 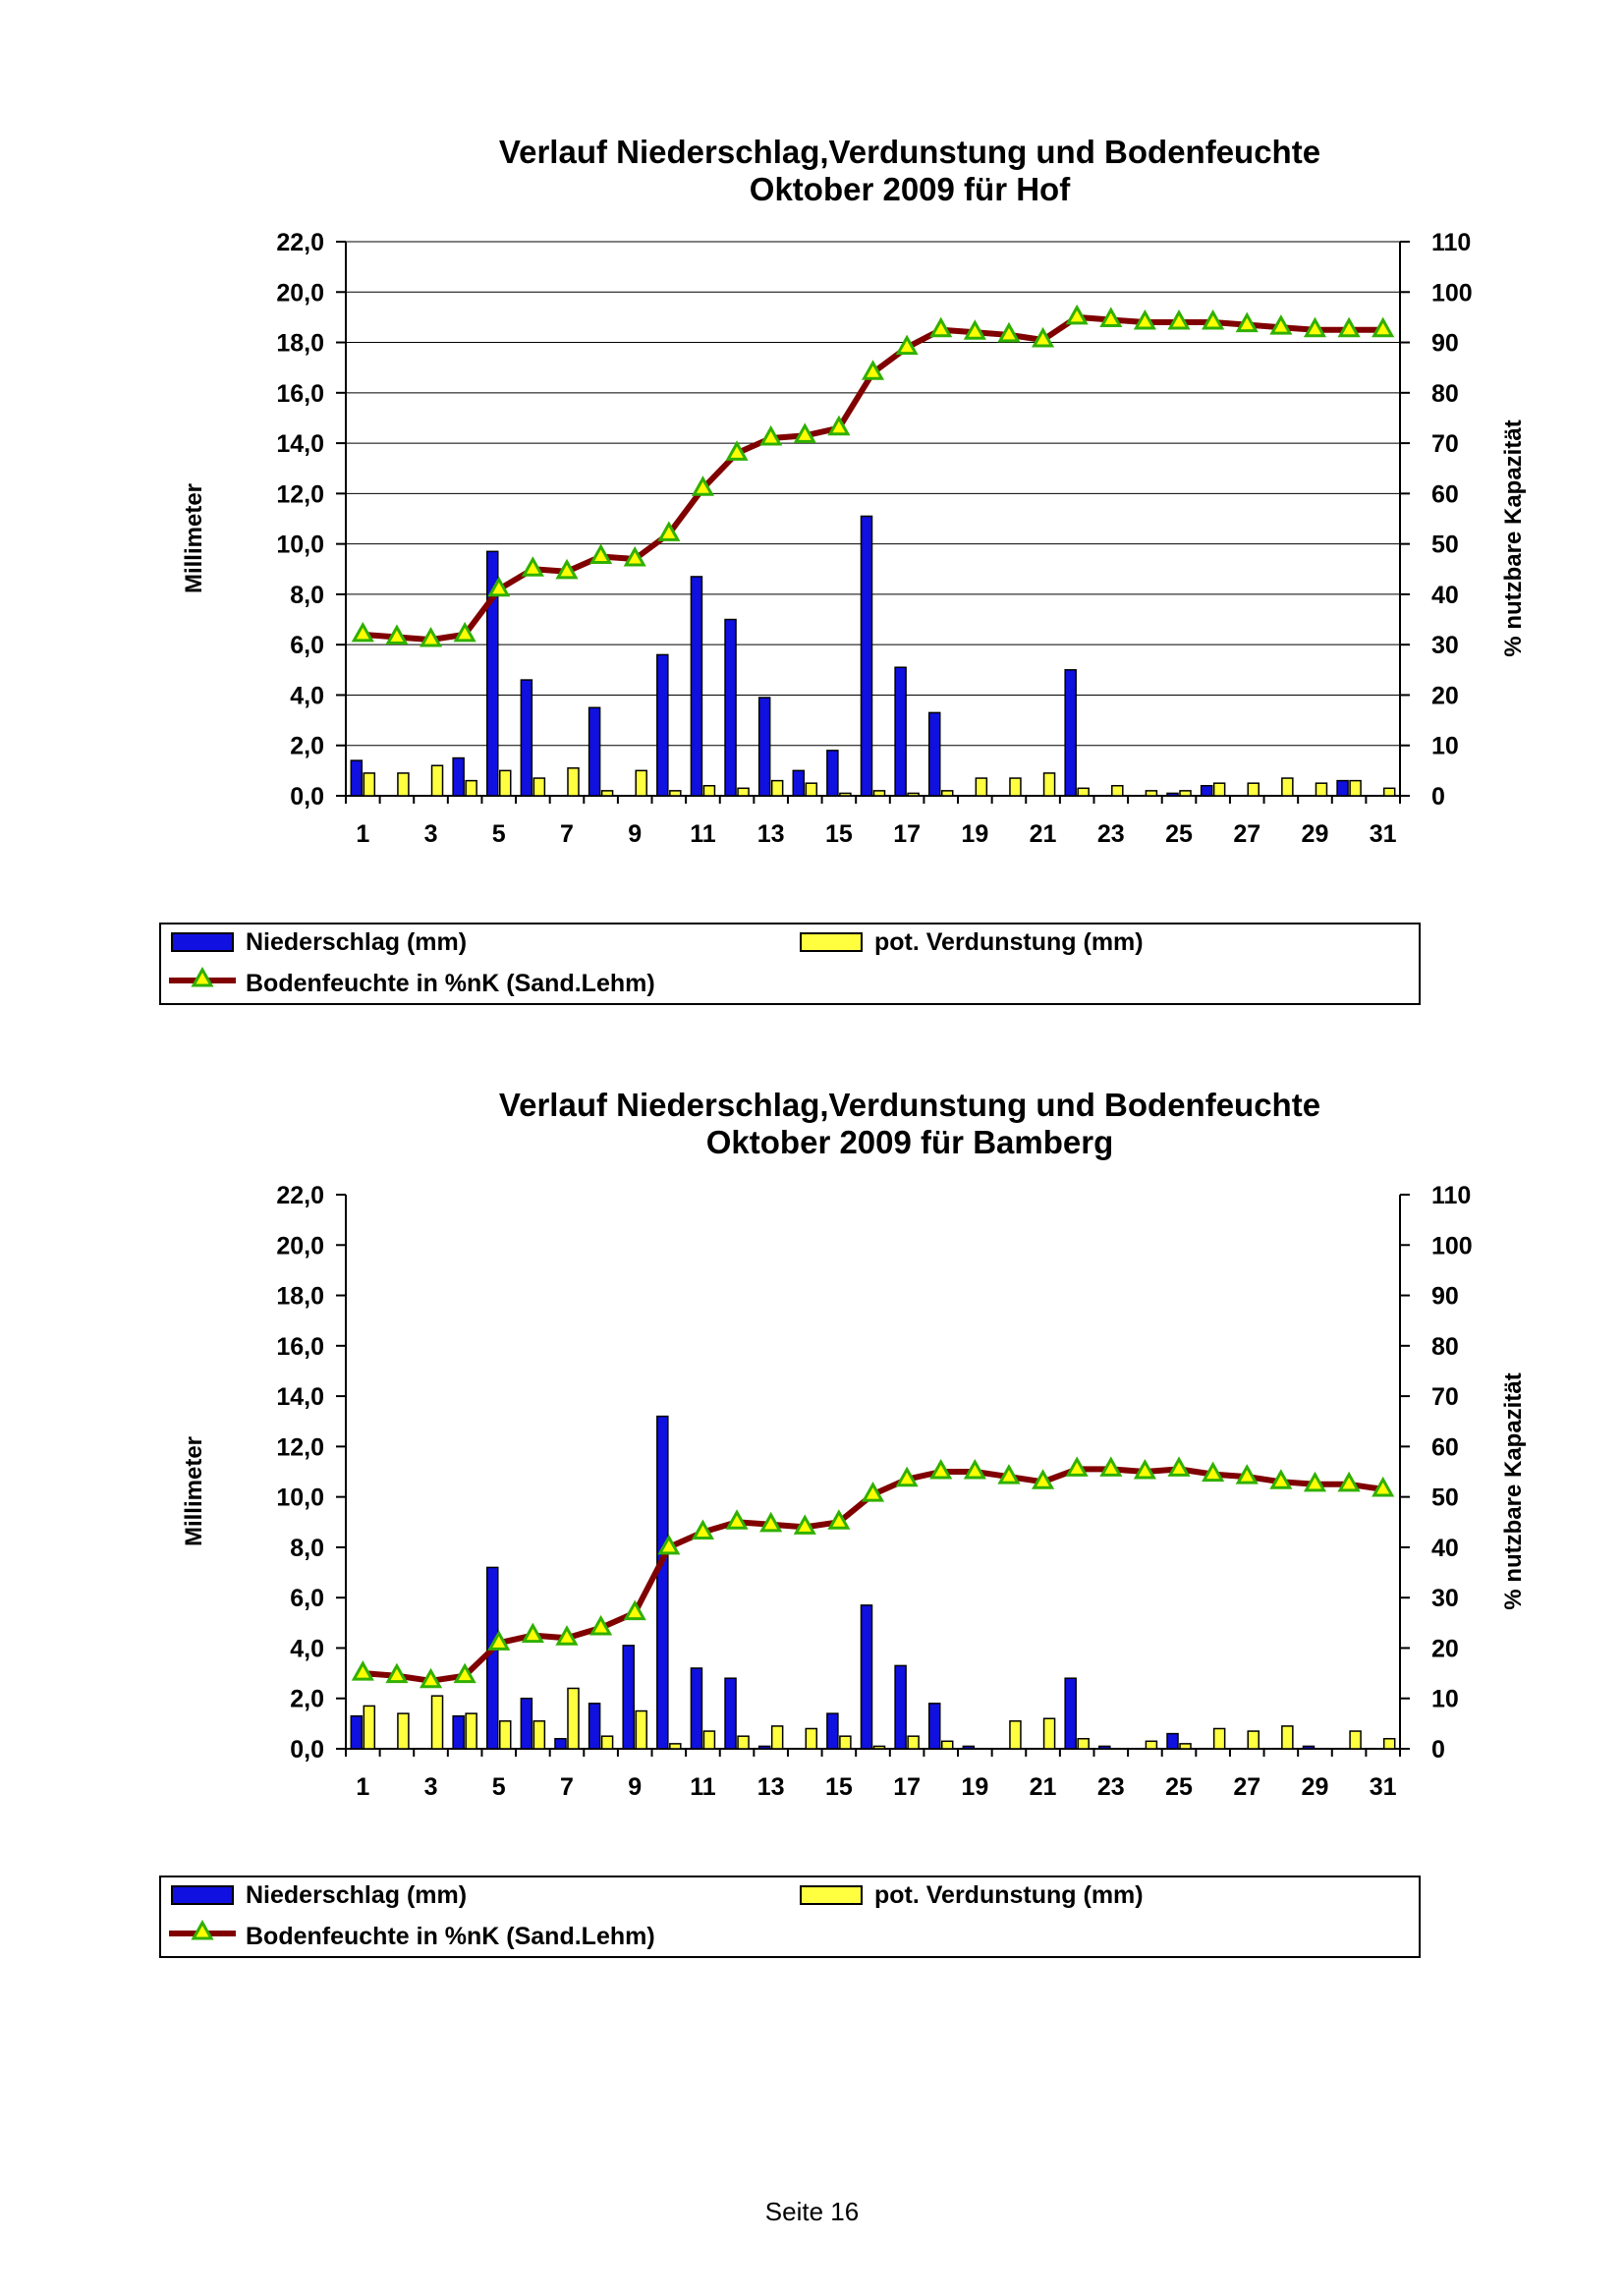 What do you see at coordinates (1438, 1750) in the screenshot?
I see `y-tick-label-right: 0` at bounding box center [1438, 1750].